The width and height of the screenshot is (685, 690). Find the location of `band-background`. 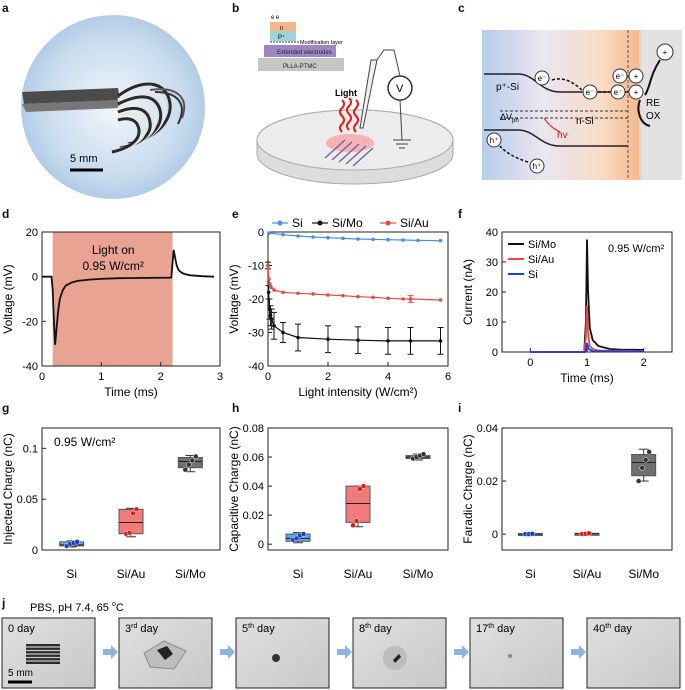

band-background is located at coordinates (582, 105).